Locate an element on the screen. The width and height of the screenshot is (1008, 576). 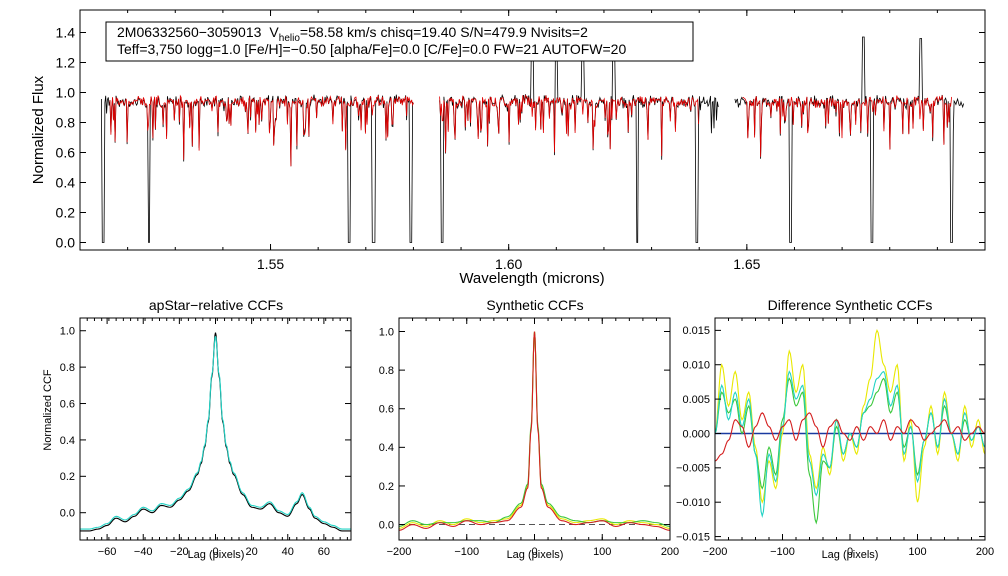
spectrum-ytick-label: 1.4 is located at coordinates (66, 32).